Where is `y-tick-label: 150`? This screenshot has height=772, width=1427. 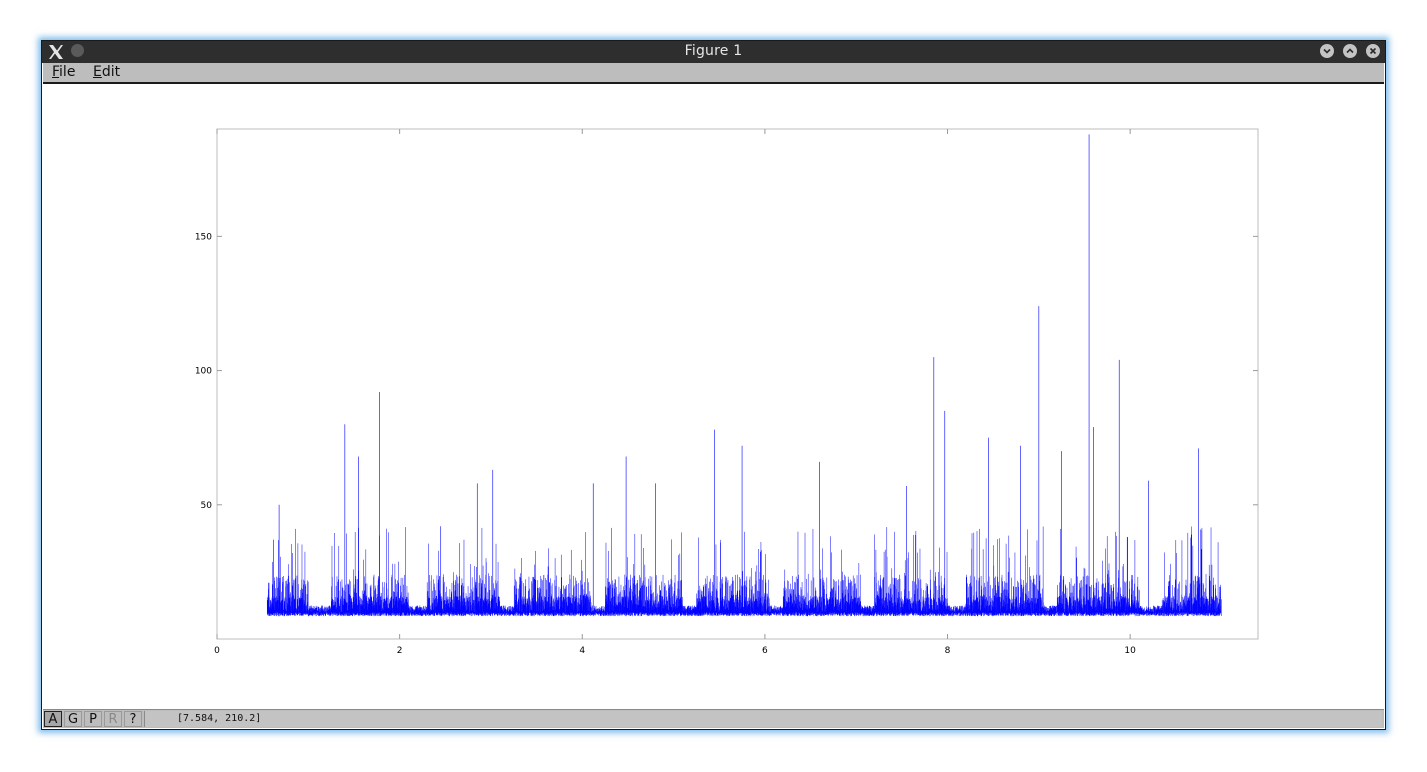
y-tick-label: 150 is located at coordinates (203, 237).